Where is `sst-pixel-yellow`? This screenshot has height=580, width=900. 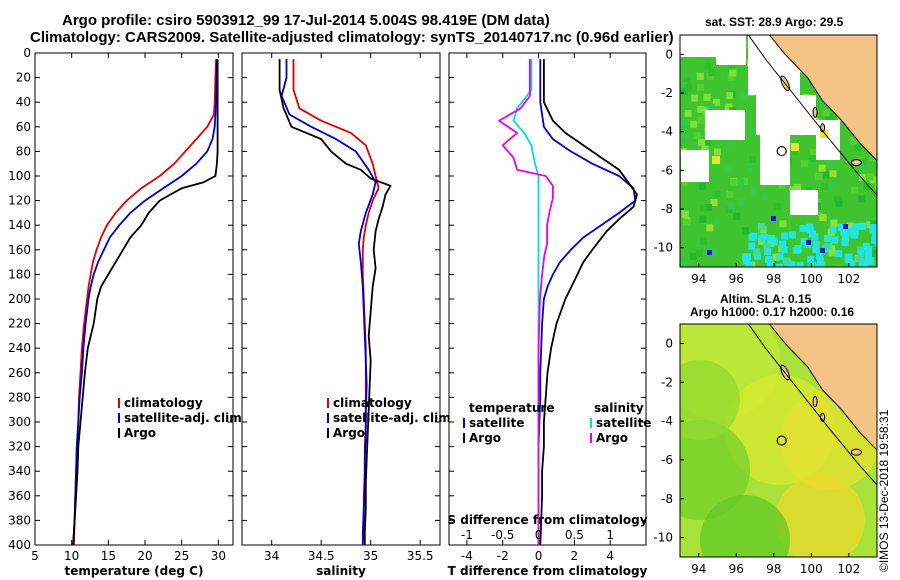
sst-pixel-yellow is located at coordinates (716, 160).